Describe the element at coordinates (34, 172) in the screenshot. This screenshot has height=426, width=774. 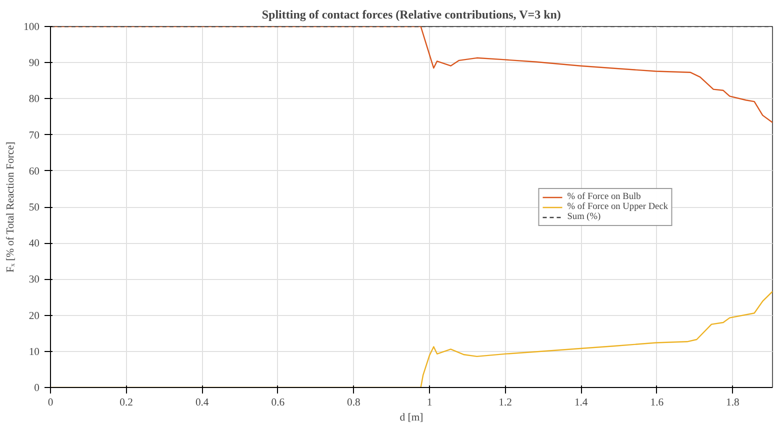
I see `y-tick-label: 60` at that location.